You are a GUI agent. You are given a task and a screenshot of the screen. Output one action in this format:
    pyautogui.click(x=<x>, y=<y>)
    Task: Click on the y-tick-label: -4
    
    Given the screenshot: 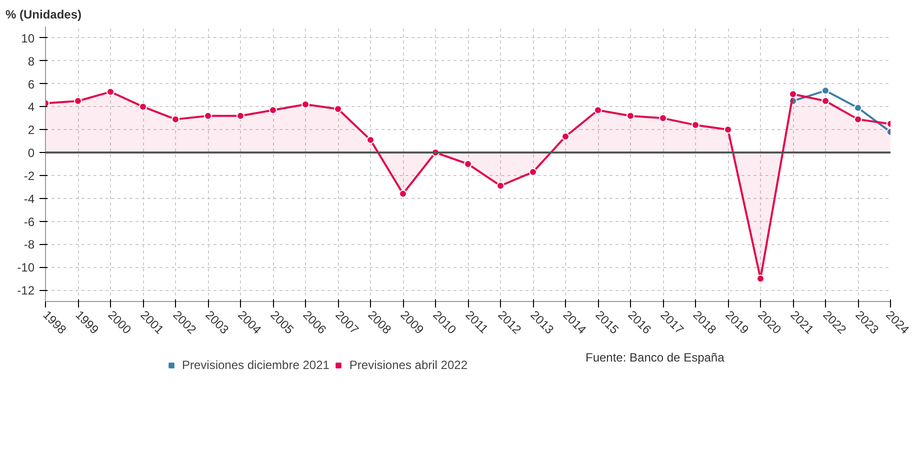 What is the action you would take?
    pyautogui.click(x=29, y=199)
    